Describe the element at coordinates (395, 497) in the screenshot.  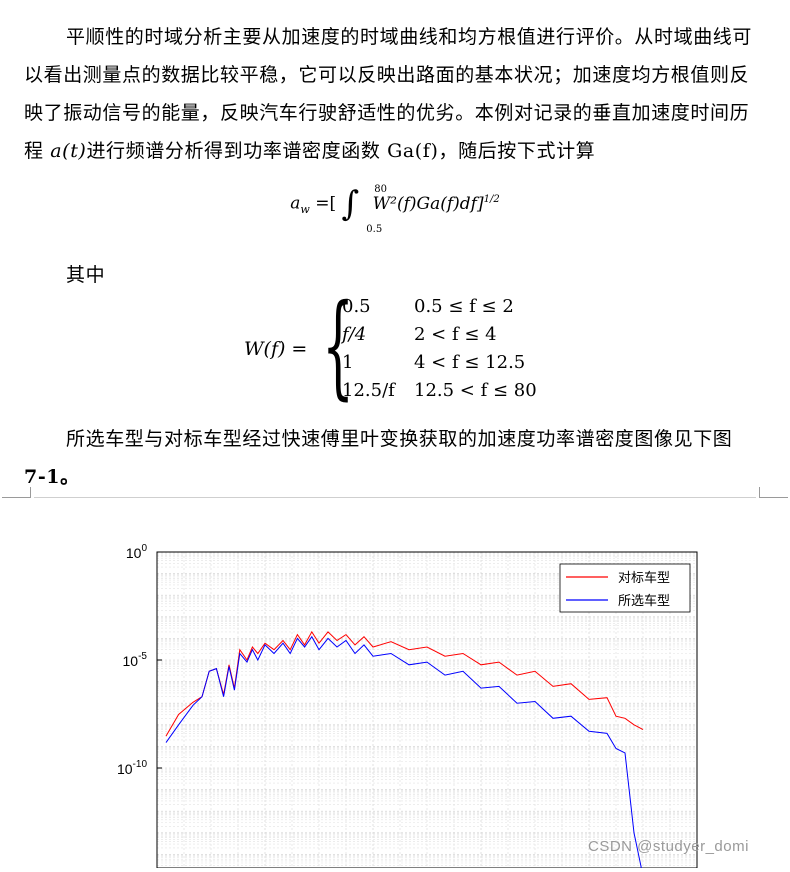
I see `page-break-divider` at that location.